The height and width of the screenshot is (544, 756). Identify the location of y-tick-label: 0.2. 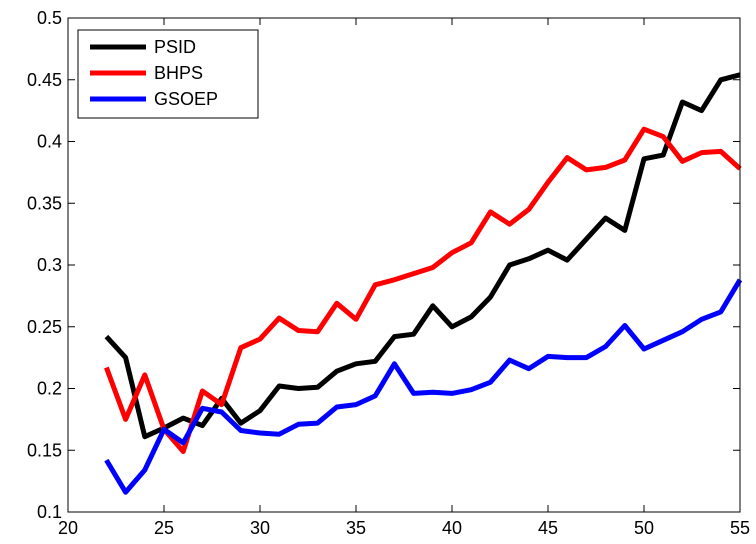
(49, 389).